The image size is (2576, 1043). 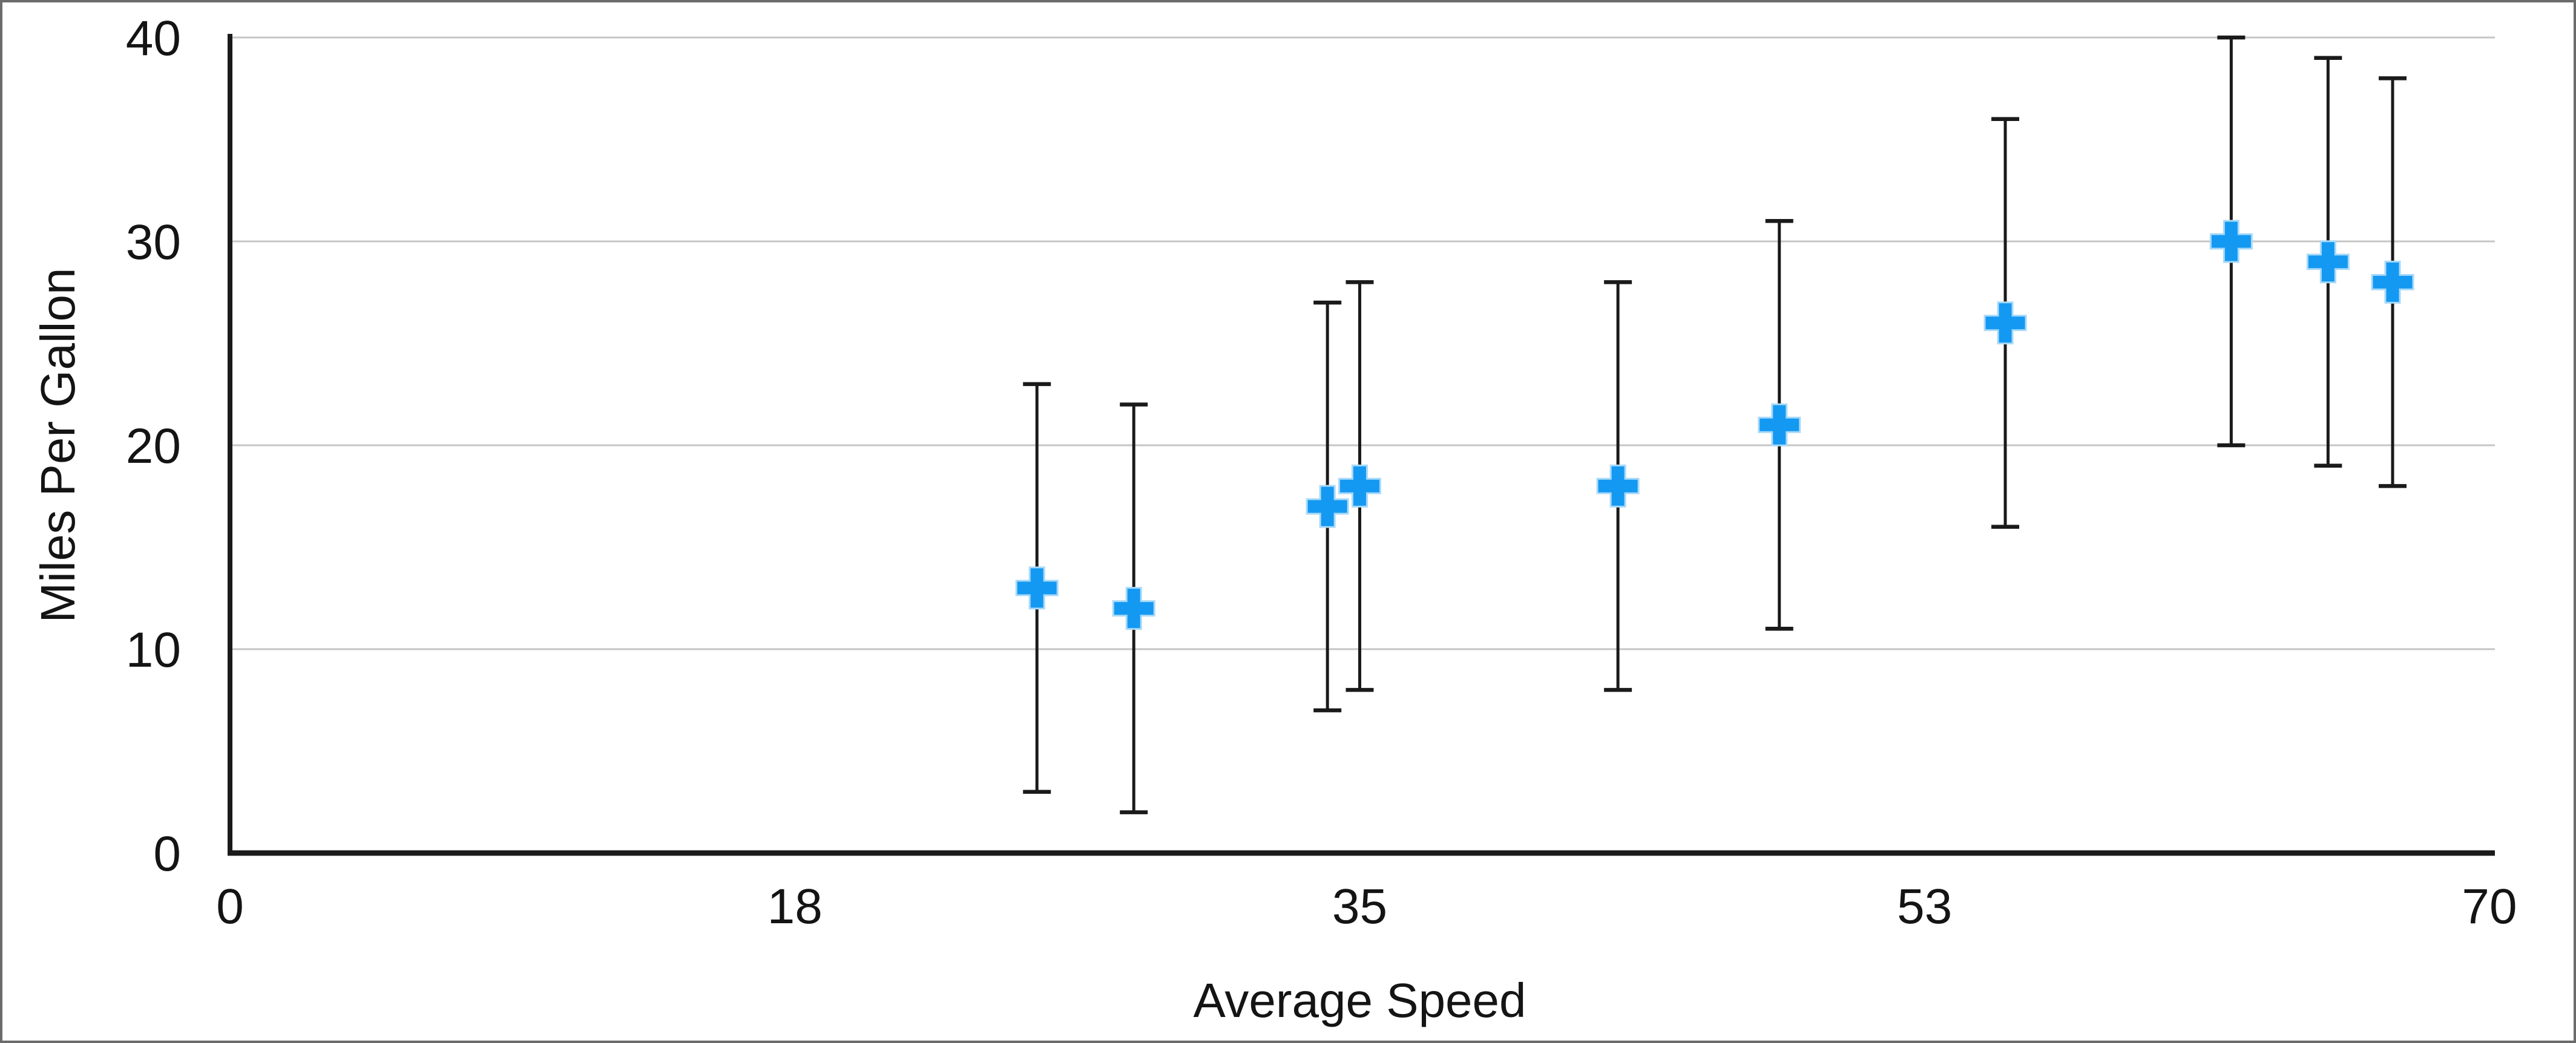 What do you see at coordinates (795, 907) in the screenshot?
I see `x-tick-label: 18` at bounding box center [795, 907].